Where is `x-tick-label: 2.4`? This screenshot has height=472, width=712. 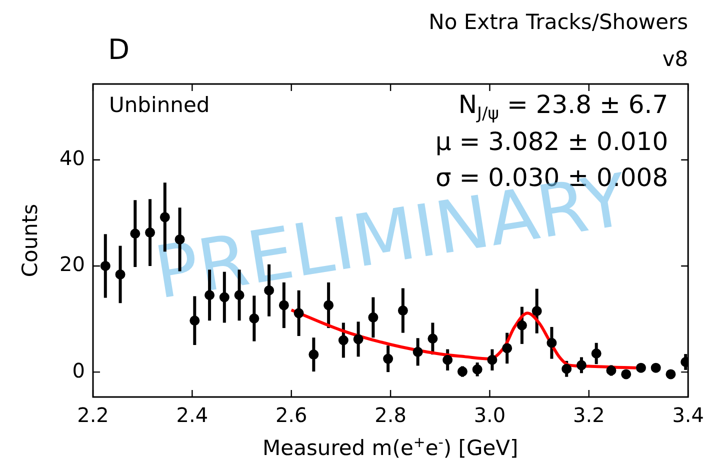
x-tick-label: 2.4 is located at coordinates (192, 415).